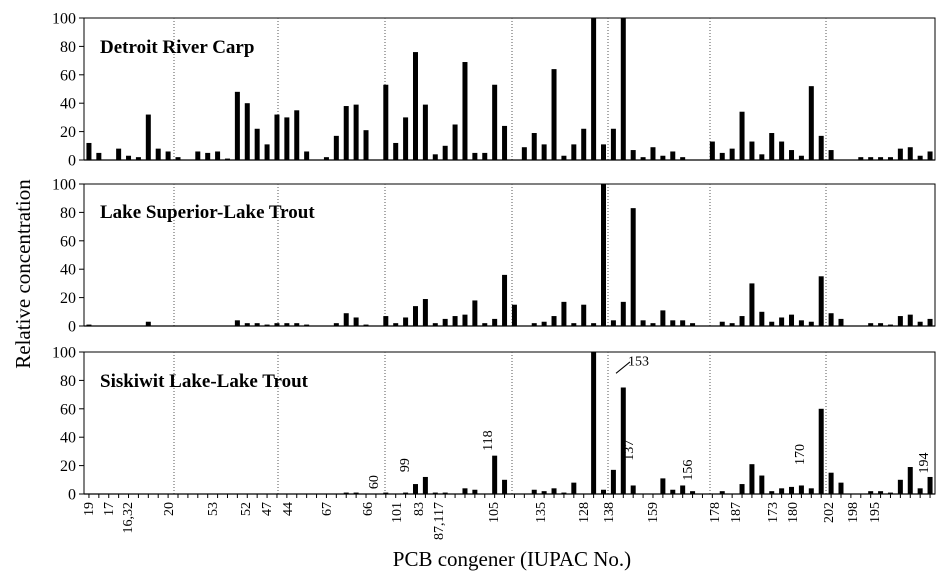 The width and height of the screenshot is (938, 578). I want to click on x-tick-label: 17, so click(109, 509).